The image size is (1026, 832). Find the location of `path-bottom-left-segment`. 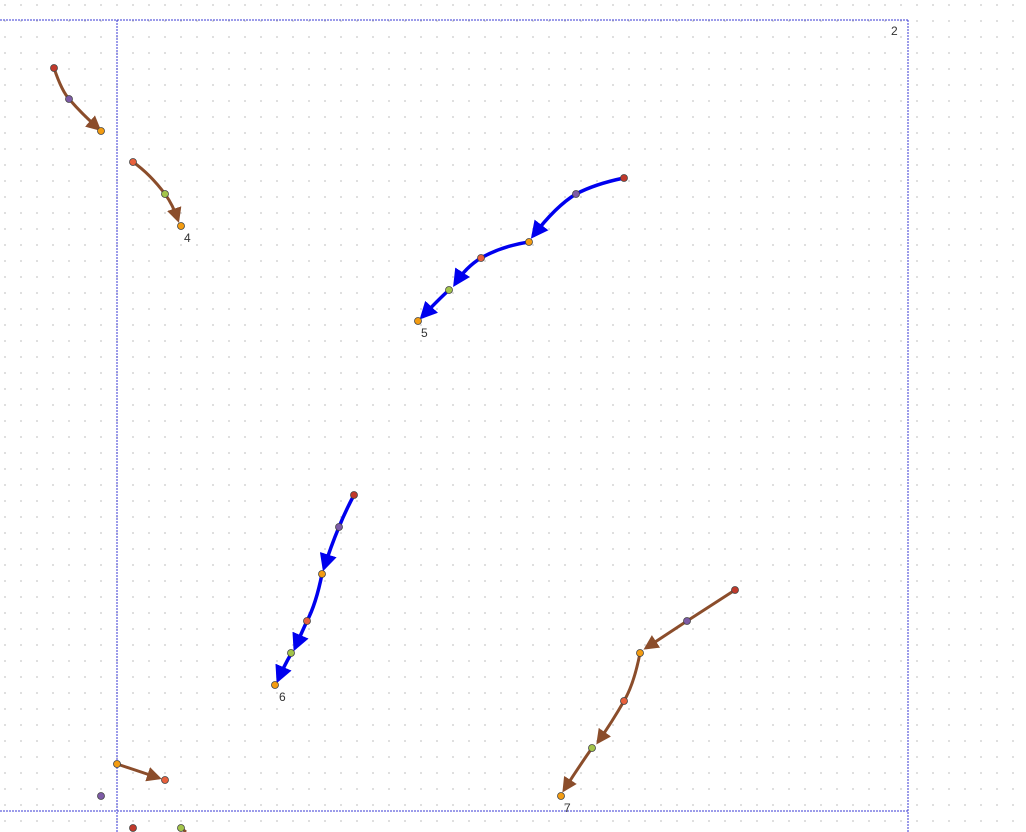

path-bottom-left-segment is located at coordinates (139, 772).